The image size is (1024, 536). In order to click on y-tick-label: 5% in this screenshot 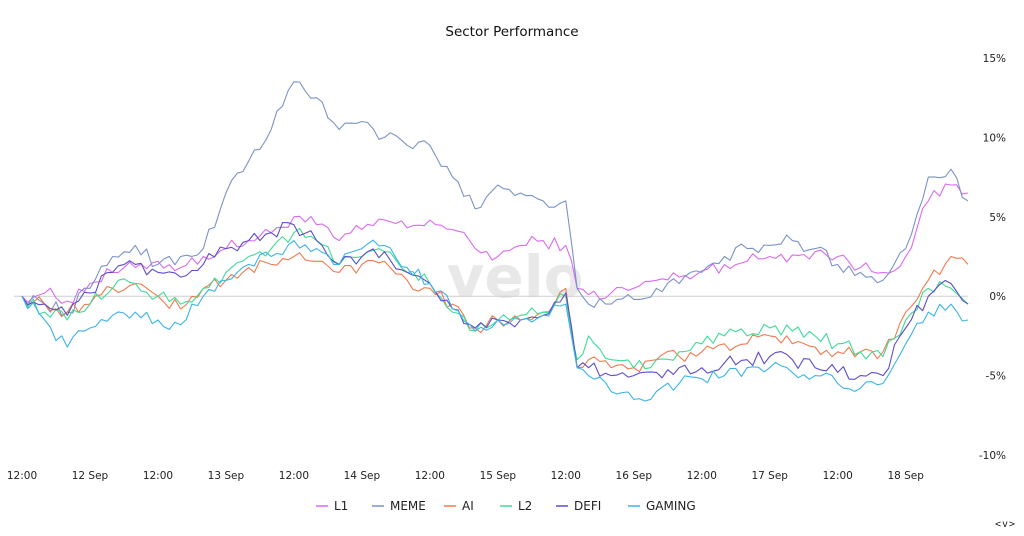, I will do `click(997, 218)`.